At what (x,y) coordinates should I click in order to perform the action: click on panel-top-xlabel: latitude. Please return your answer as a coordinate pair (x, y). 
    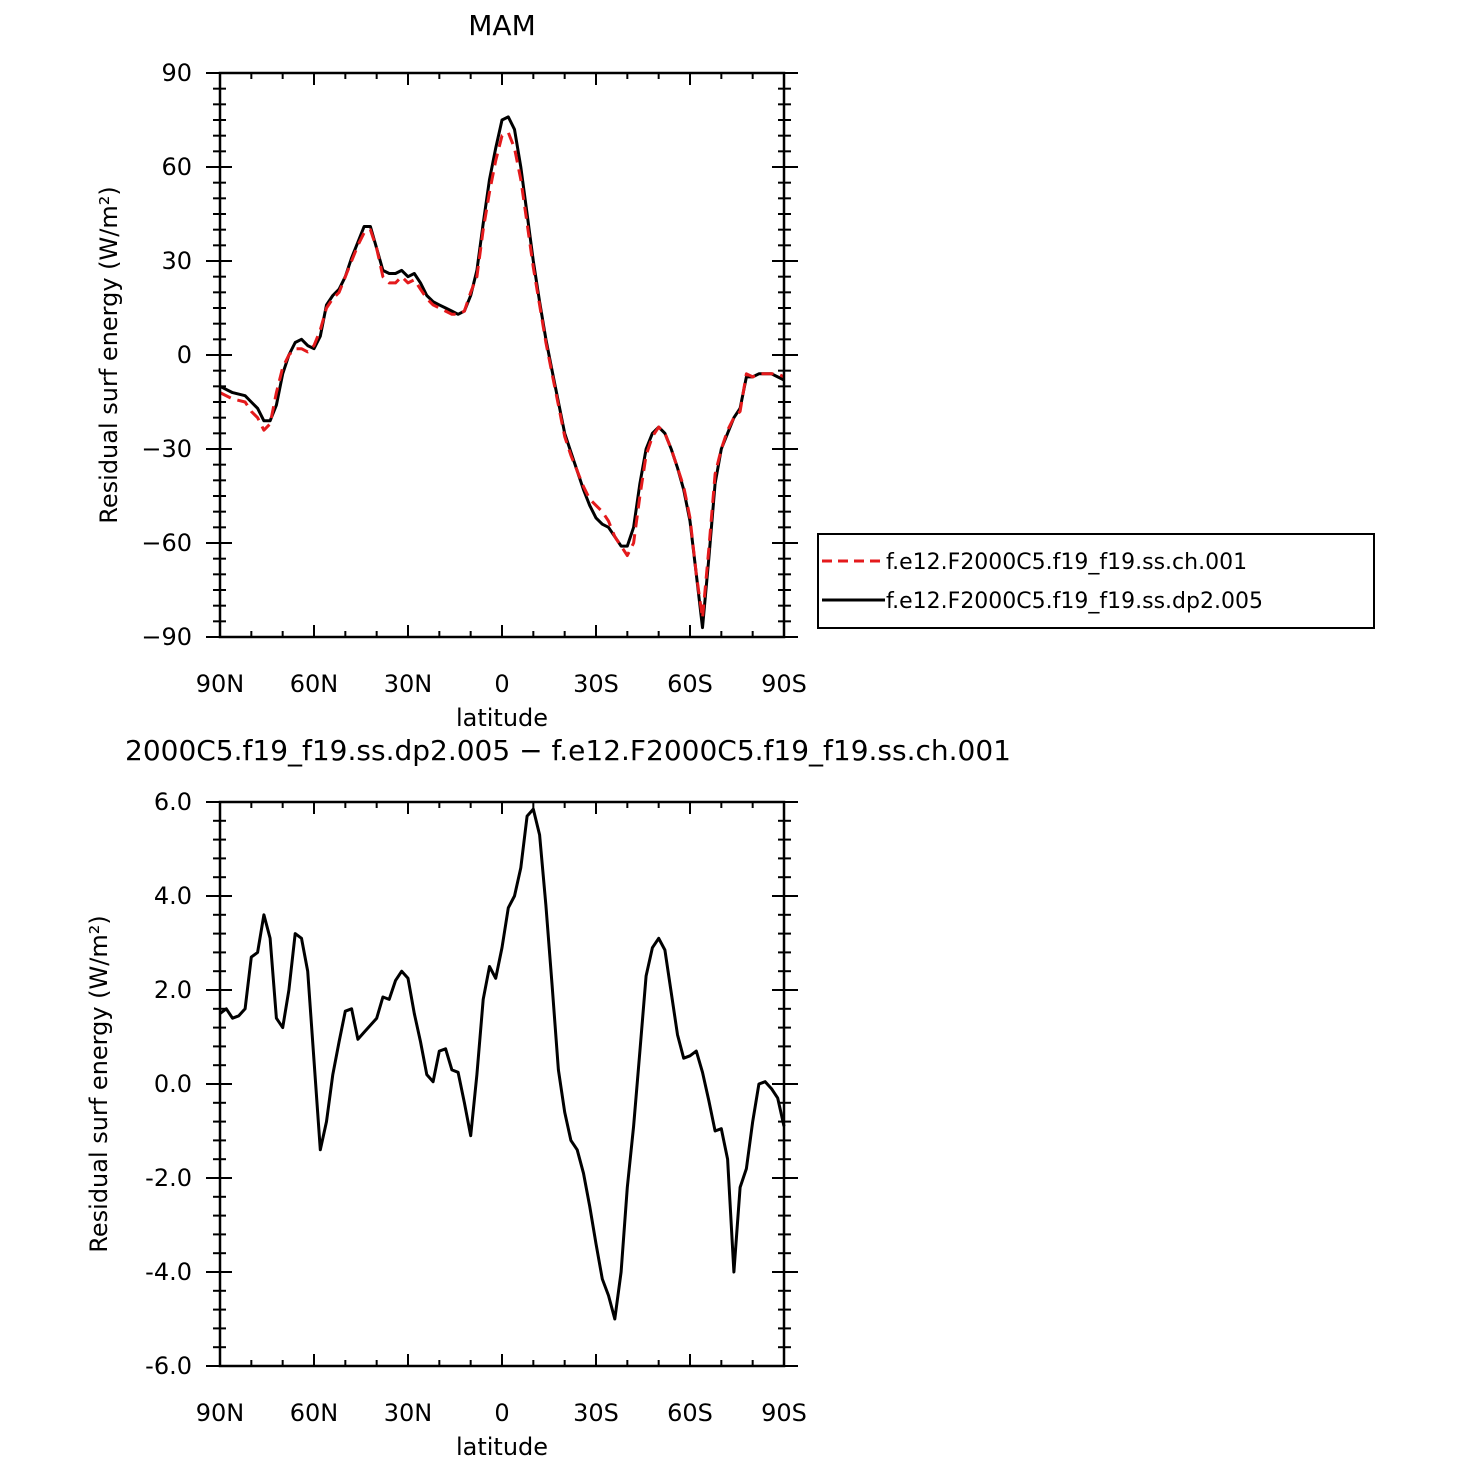
    Looking at the image, I should click on (502, 718).